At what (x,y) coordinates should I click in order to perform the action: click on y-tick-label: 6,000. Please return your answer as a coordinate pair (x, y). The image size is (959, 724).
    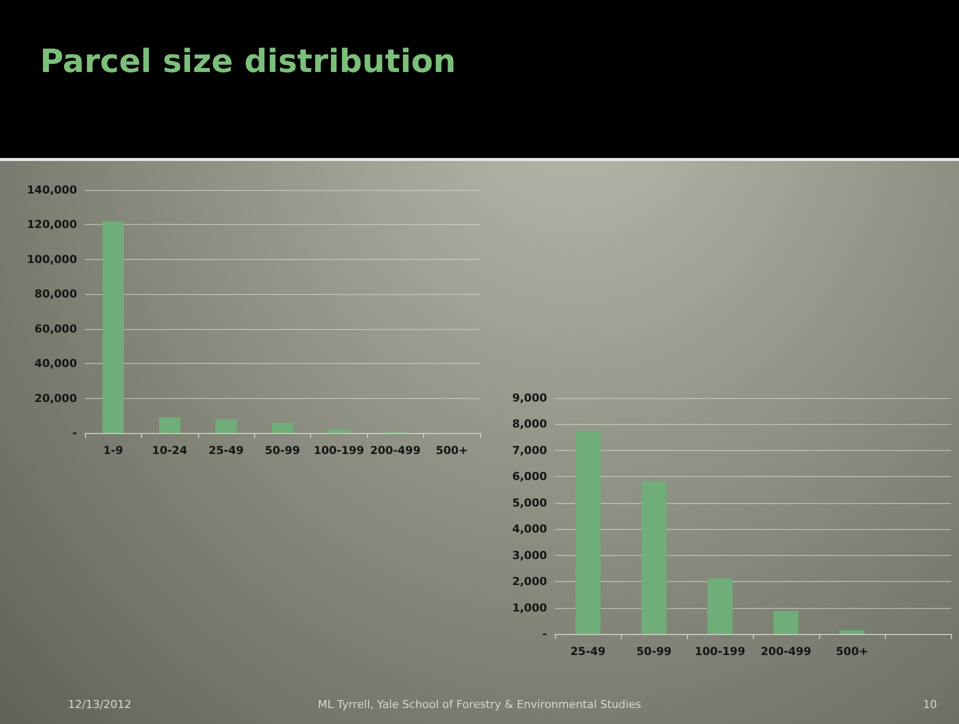
    Looking at the image, I should click on (530, 477).